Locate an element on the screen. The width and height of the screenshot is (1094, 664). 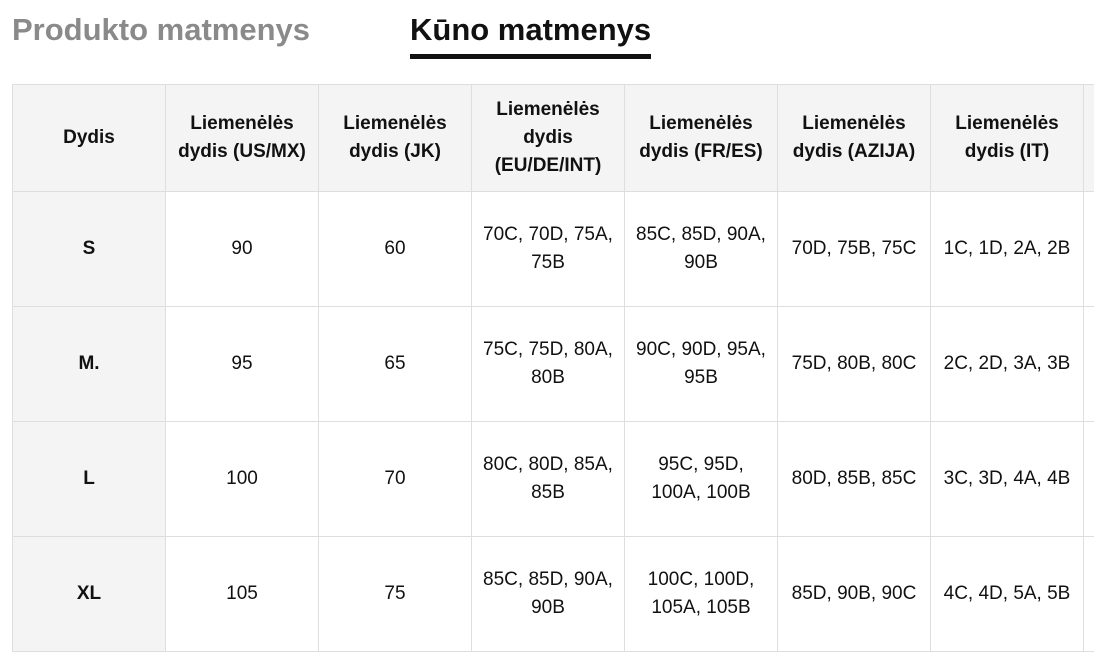
table-cell: 3C, 3D, 4A, 4B is located at coordinates (1007, 479).